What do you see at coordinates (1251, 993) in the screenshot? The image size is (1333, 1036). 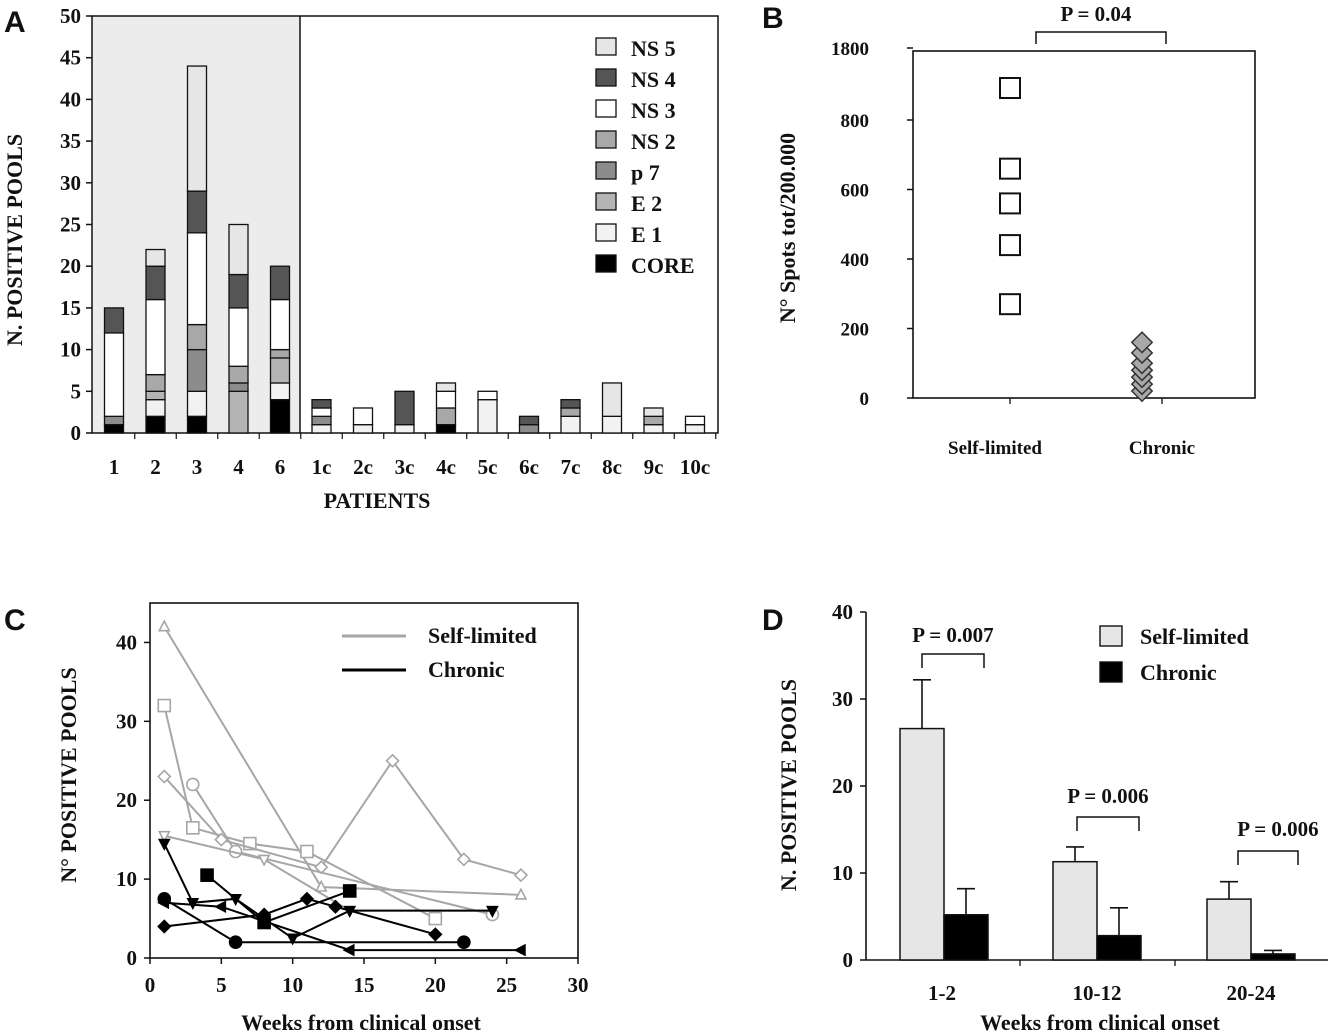 I see `panel-d-x-tick-label: 20-24` at bounding box center [1251, 993].